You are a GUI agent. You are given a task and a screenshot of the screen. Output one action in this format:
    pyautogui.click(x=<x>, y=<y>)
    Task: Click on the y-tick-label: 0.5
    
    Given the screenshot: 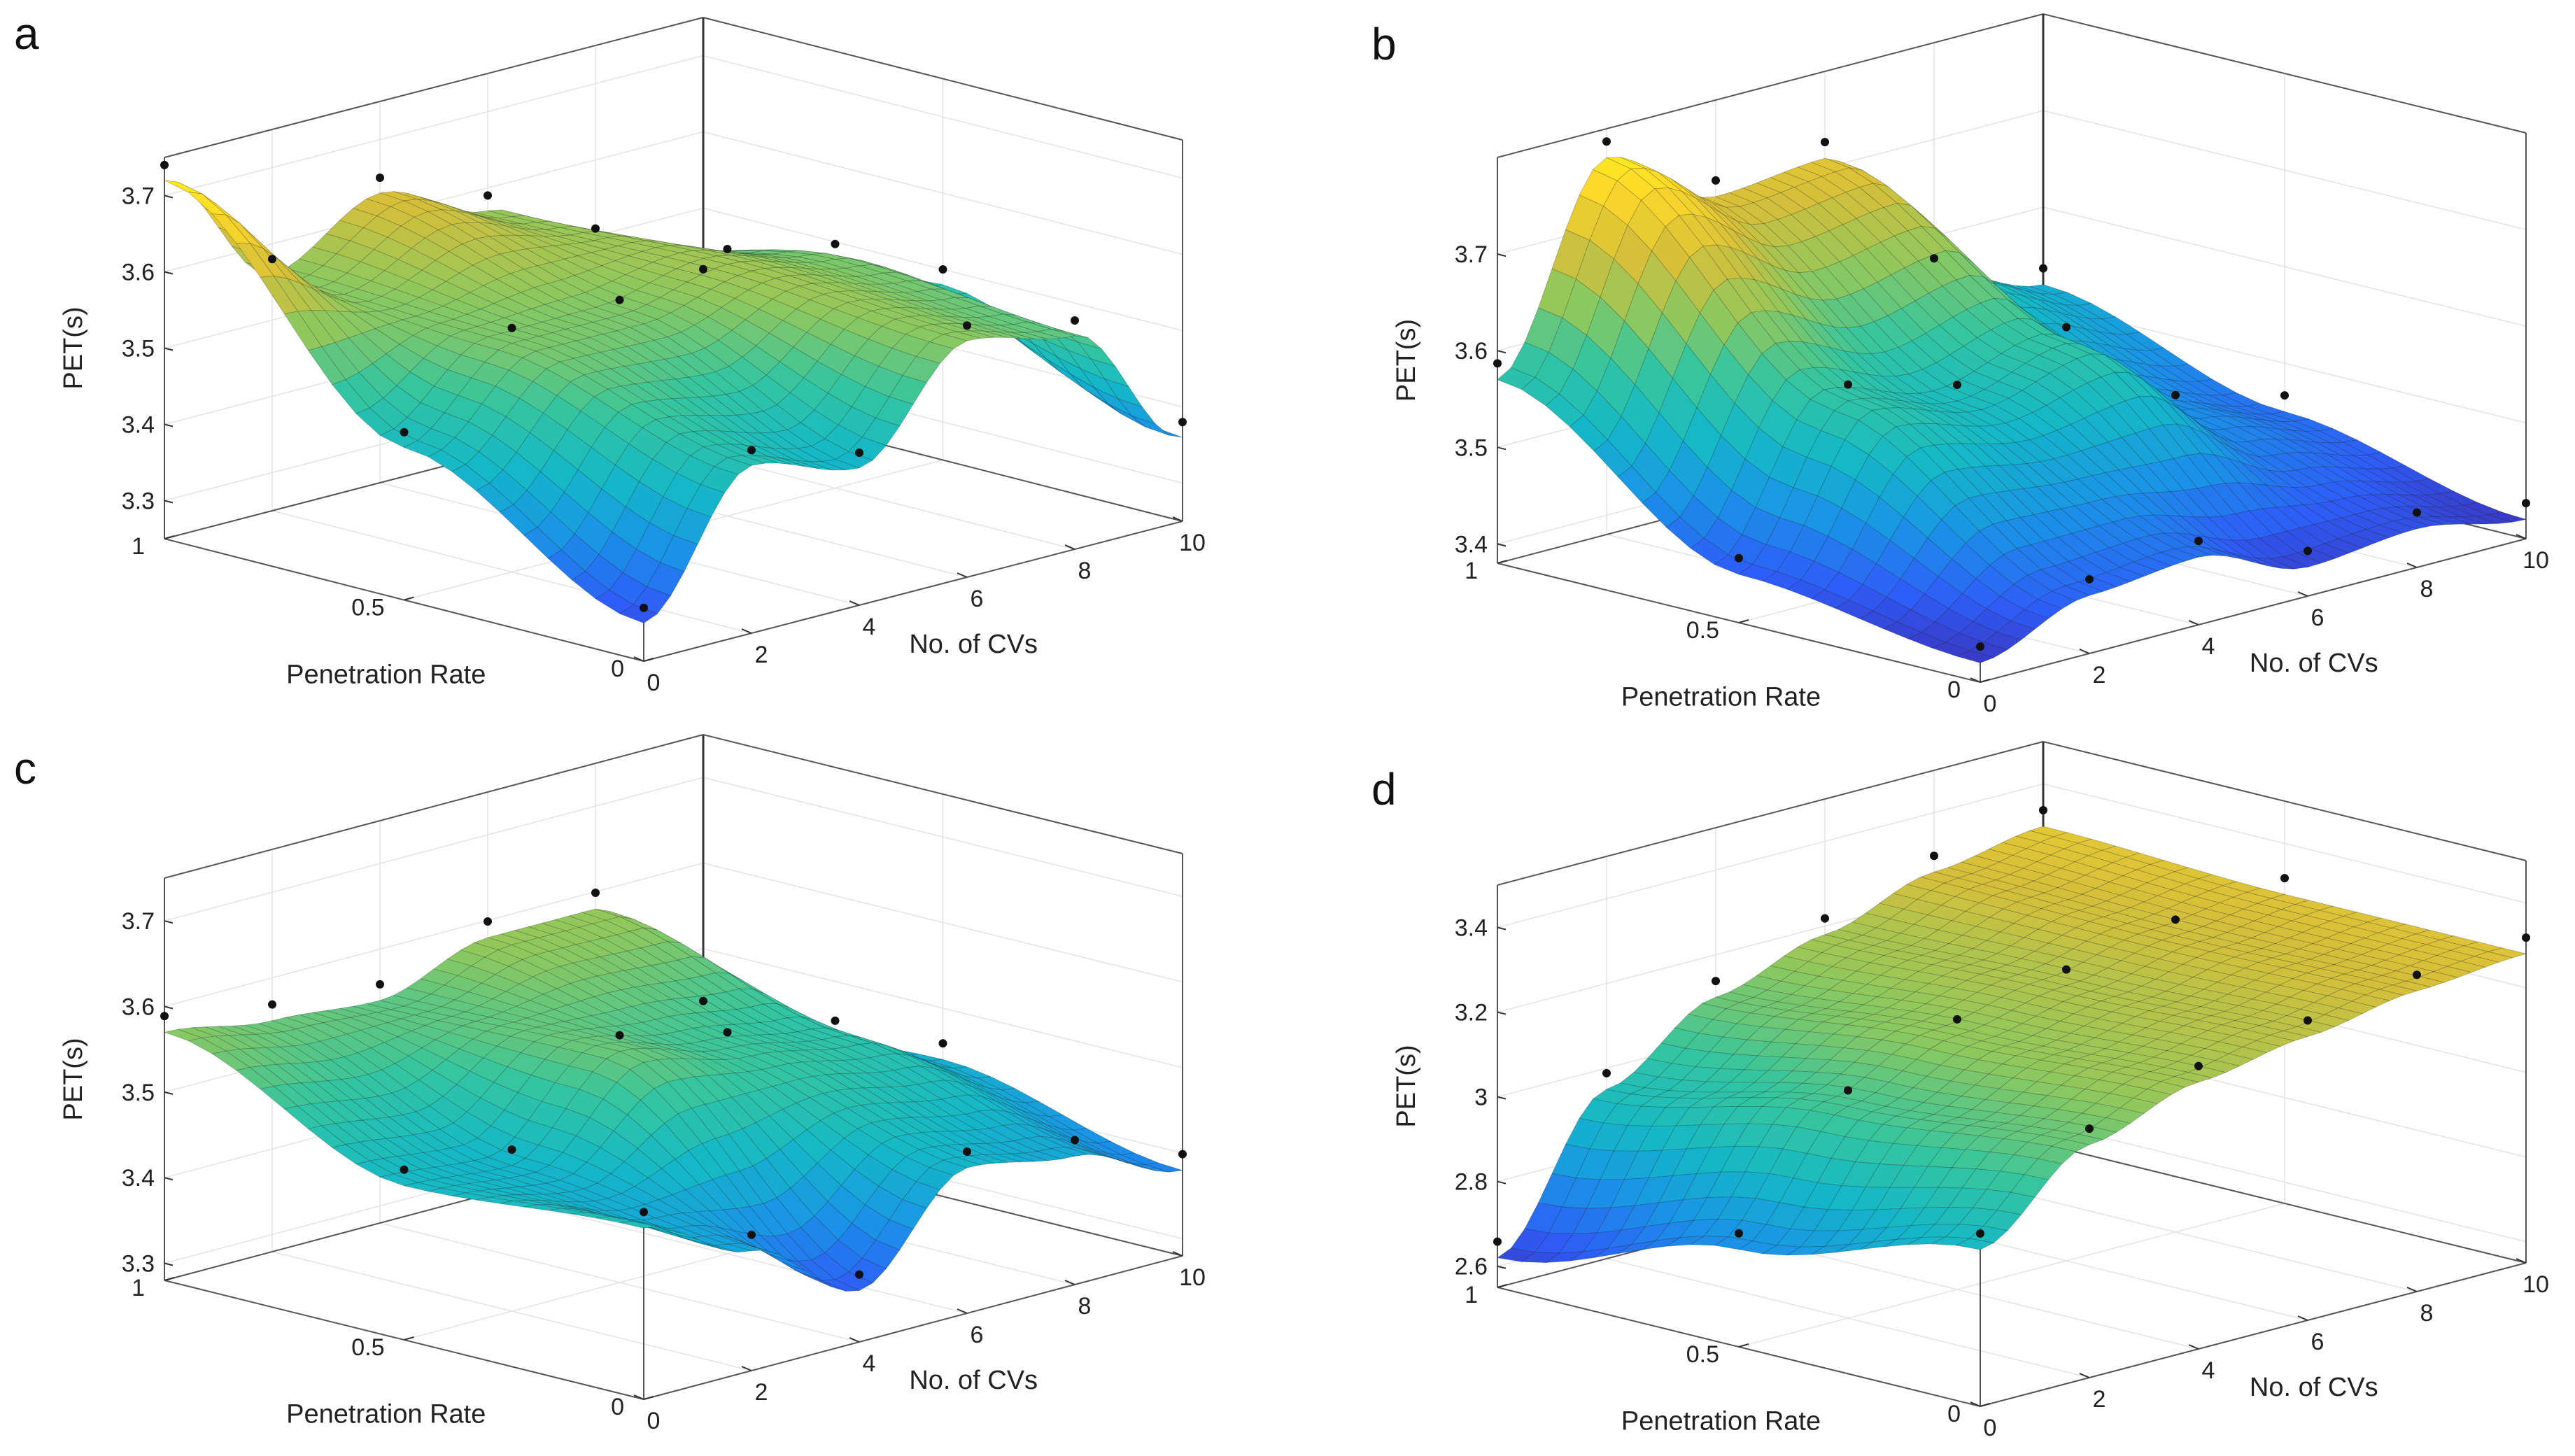 What is the action you would take?
    pyautogui.click(x=1702, y=630)
    